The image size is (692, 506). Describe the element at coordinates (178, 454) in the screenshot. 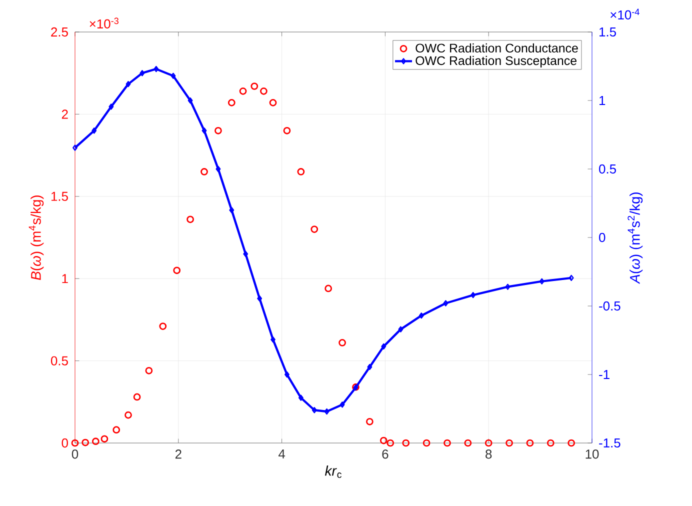

I see `x-tick-label: 2` at that location.